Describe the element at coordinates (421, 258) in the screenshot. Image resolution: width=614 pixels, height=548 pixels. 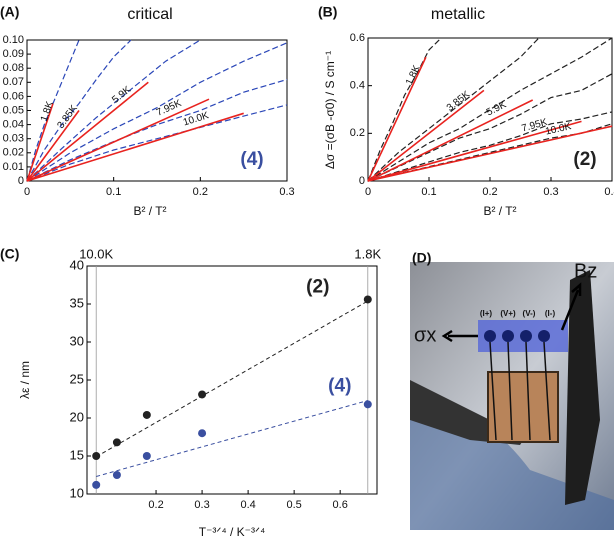
I see `panel-label: (D)` at that location.